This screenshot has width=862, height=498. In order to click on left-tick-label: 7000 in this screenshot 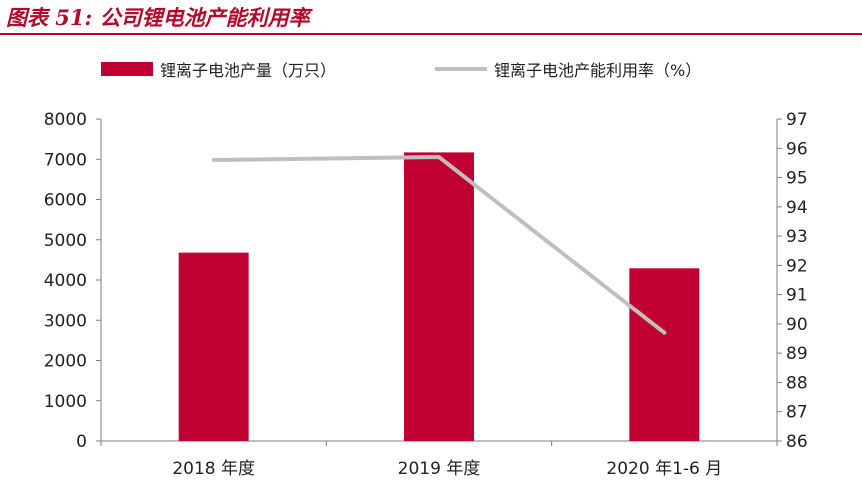, I will do `click(65, 160)`.